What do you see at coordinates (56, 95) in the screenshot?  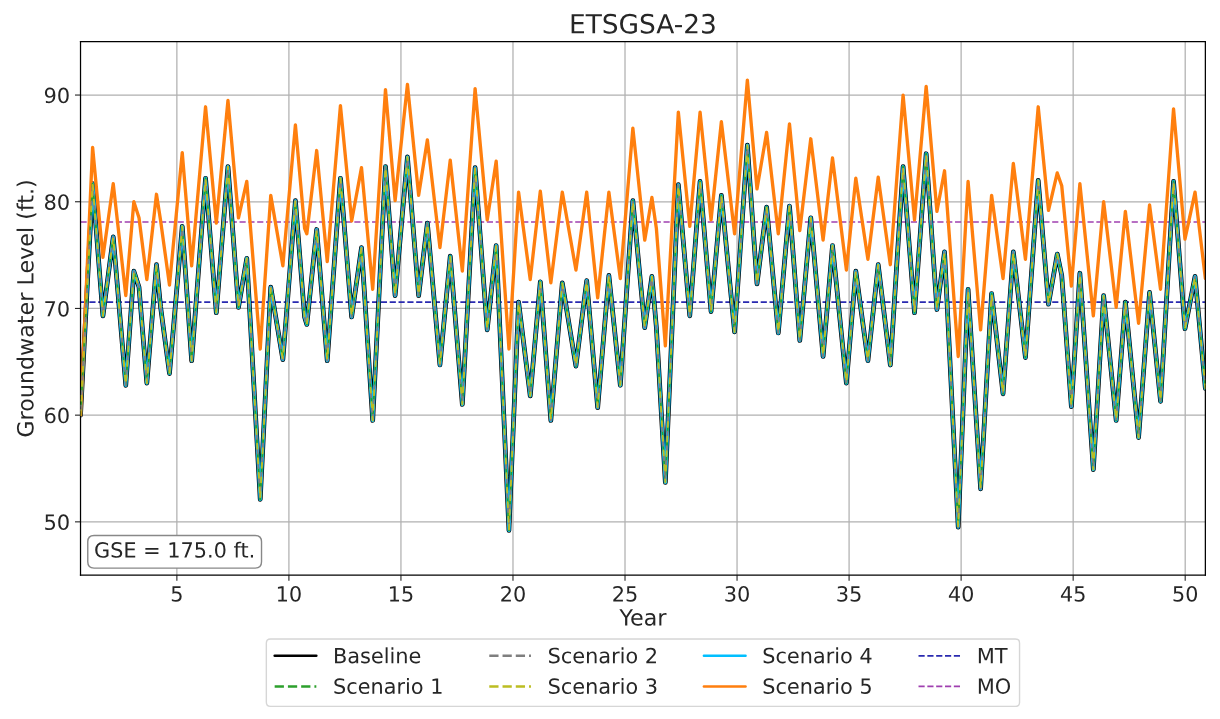 I see `y-tick-label: 90` at bounding box center [56, 95].